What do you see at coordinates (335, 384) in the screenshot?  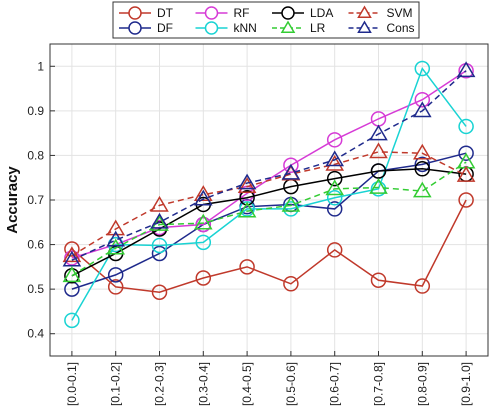 I see `x-tick-label: [0.6-0.7]` at bounding box center [335, 384].